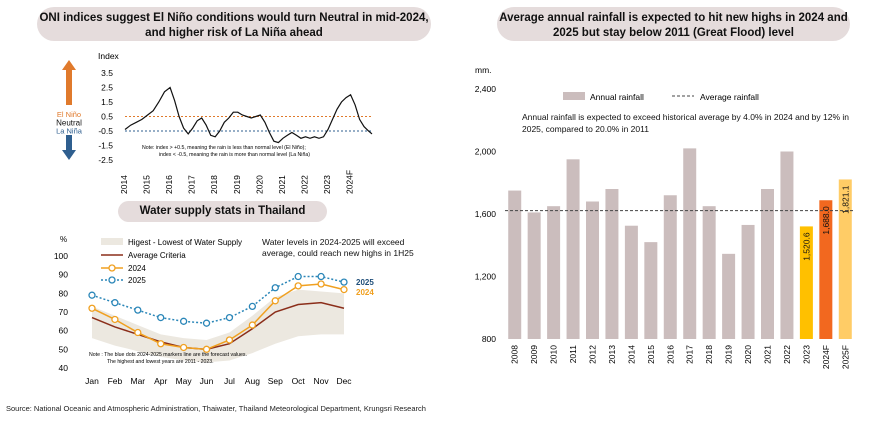 Image resolution: width=870 pixels, height=426 pixels. I want to click on oni-xtick-label: 2024F, so click(350, 182).